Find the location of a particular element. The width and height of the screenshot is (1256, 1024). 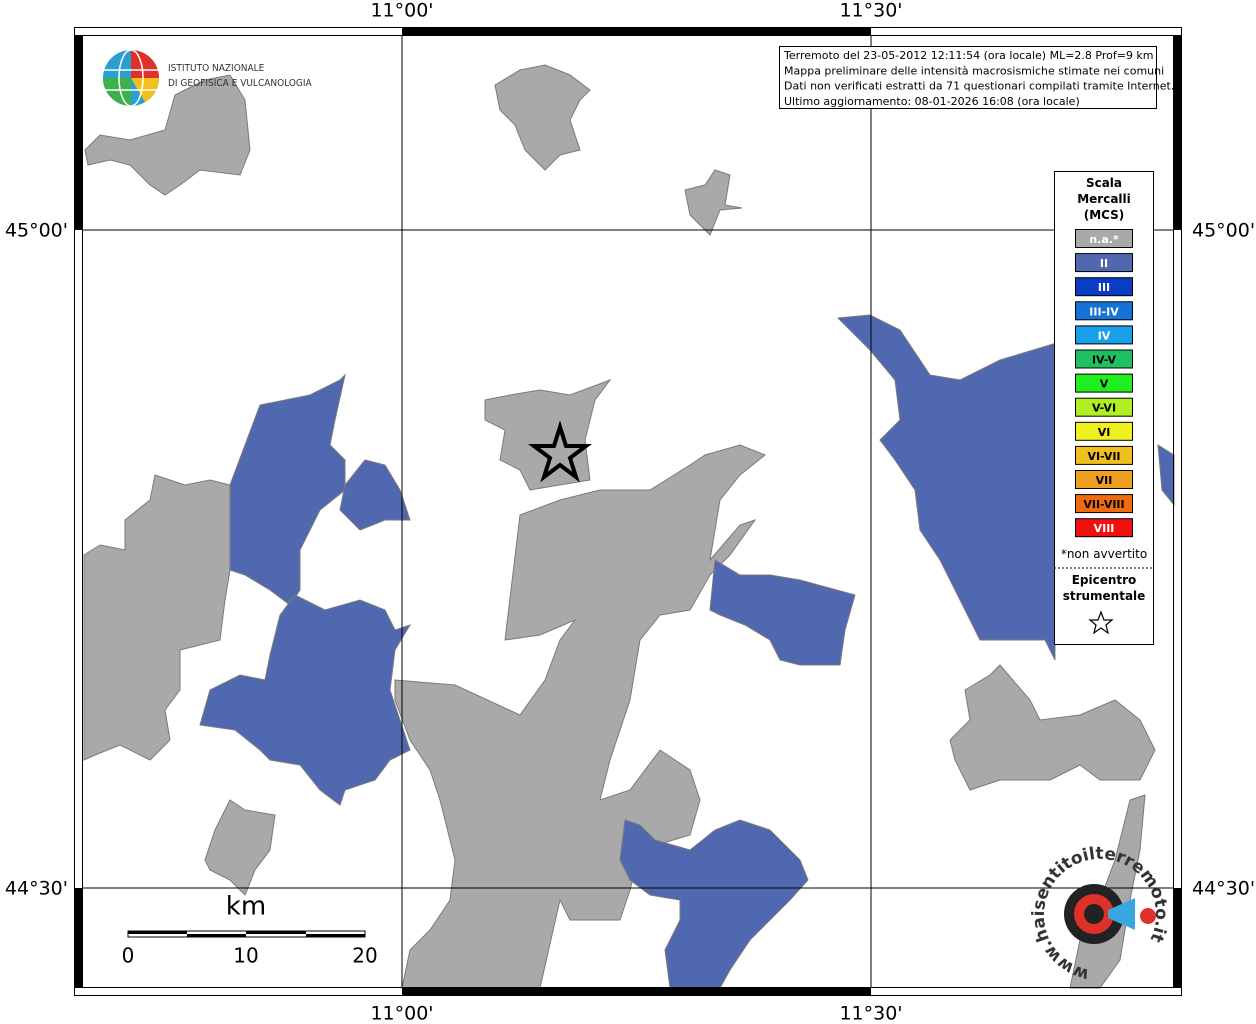

megaphone is located at coordinates (1121, 914).